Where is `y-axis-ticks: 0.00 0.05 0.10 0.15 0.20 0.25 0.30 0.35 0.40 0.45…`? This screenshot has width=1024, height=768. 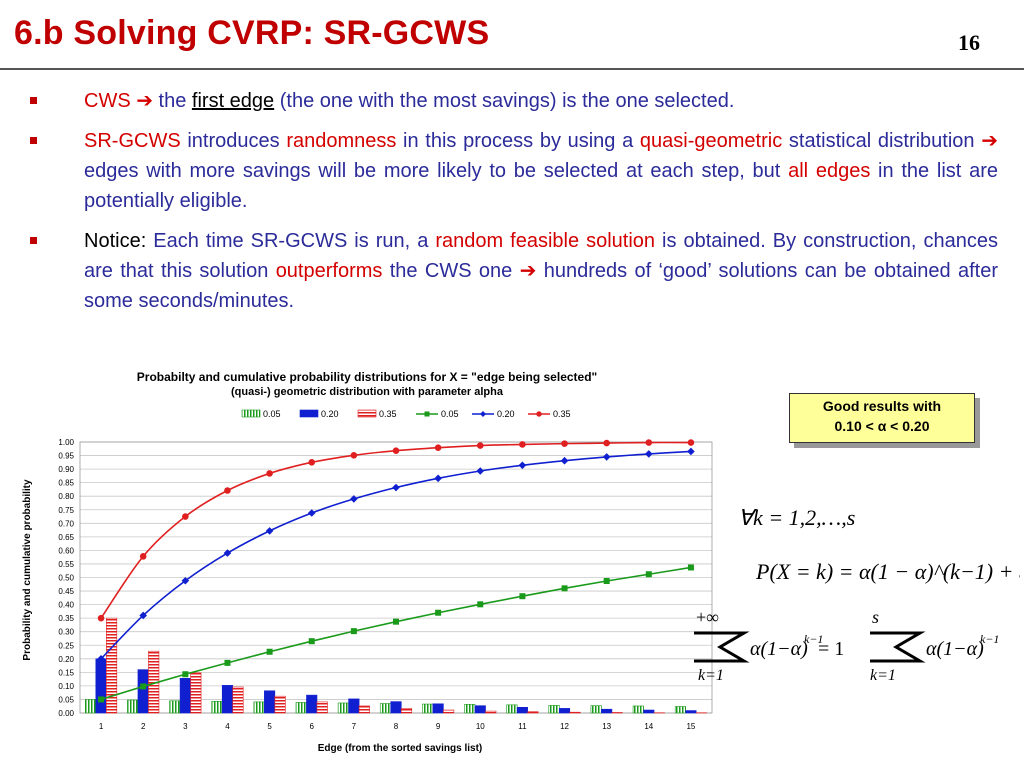
y-axis-ticks: 0.00 0.05 0.10 0.15 0.20 0.25 0.30 0.35 0.40 0.45… is located at coordinates (66, 578).